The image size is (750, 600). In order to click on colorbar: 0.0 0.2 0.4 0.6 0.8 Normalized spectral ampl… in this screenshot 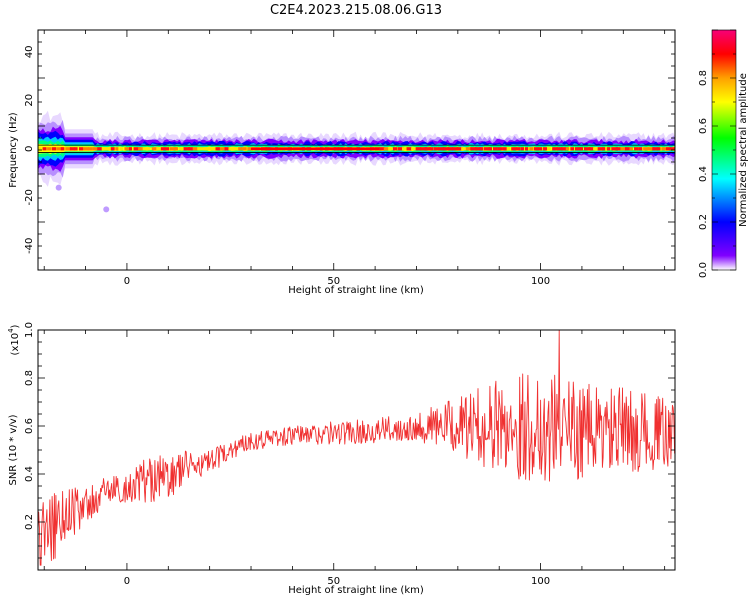, I will do `click(723, 153)`.